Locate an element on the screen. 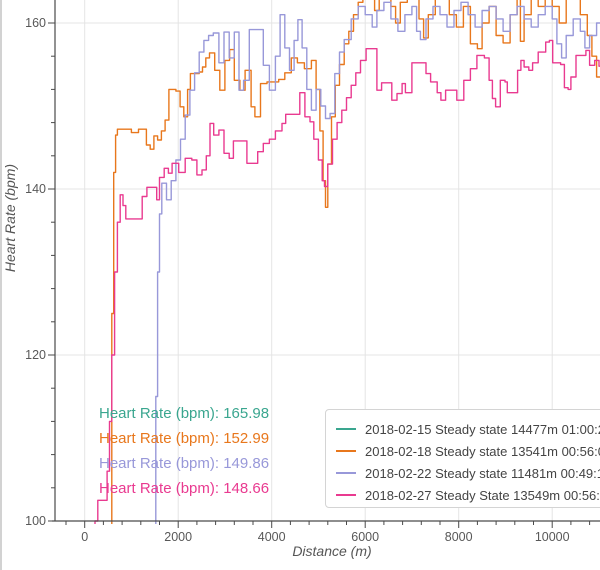  legend-item-label: 2018-02-15 Steady state 14477m 01:00:2 is located at coordinates (482, 429).